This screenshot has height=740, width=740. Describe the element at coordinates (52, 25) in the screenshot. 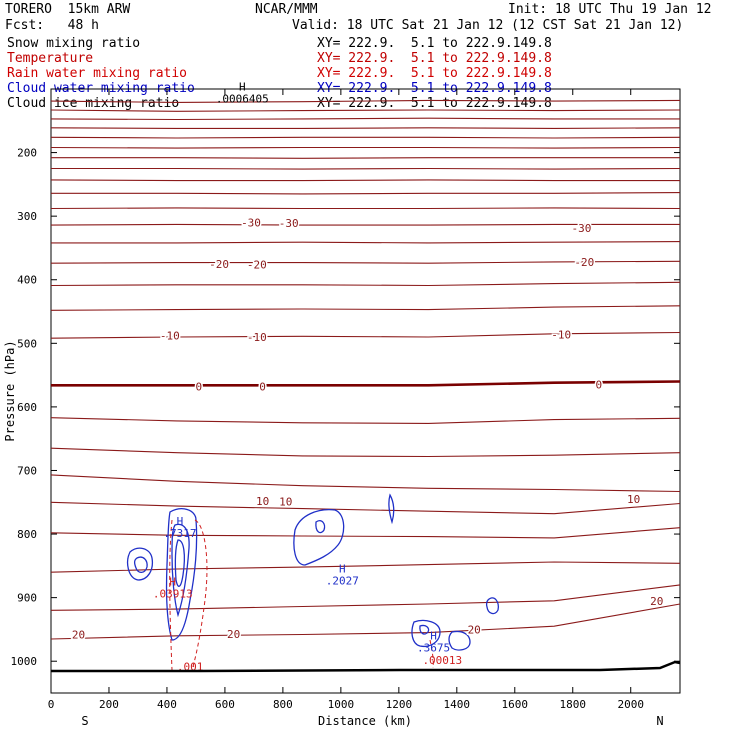

I see `header-fcst: Fcst: 48 h` at that location.